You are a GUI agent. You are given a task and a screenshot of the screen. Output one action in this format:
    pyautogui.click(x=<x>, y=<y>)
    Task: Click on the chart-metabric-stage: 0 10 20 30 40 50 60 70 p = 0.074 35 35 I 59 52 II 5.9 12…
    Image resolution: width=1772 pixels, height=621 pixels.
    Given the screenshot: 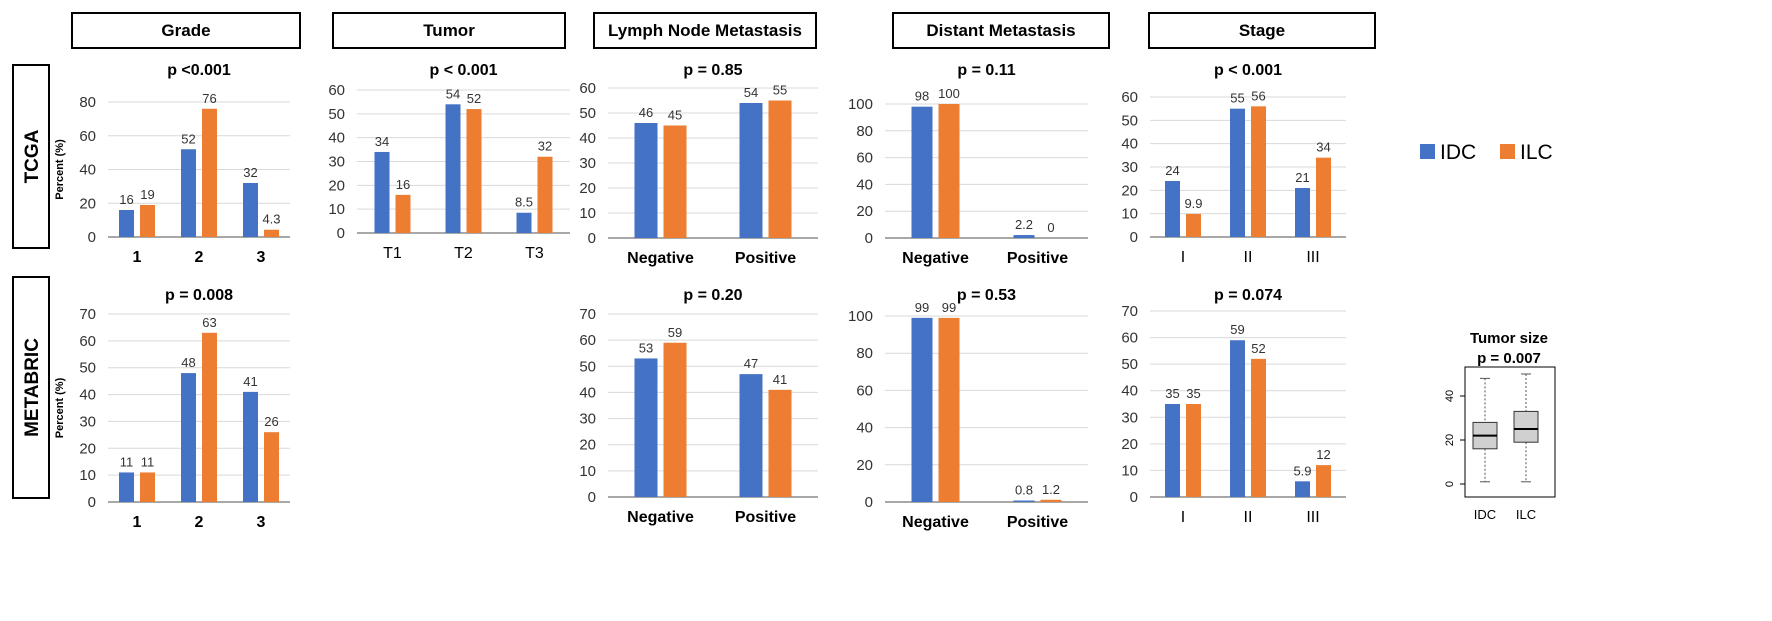 What is the action you would take?
    pyautogui.click(x=1233, y=406)
    